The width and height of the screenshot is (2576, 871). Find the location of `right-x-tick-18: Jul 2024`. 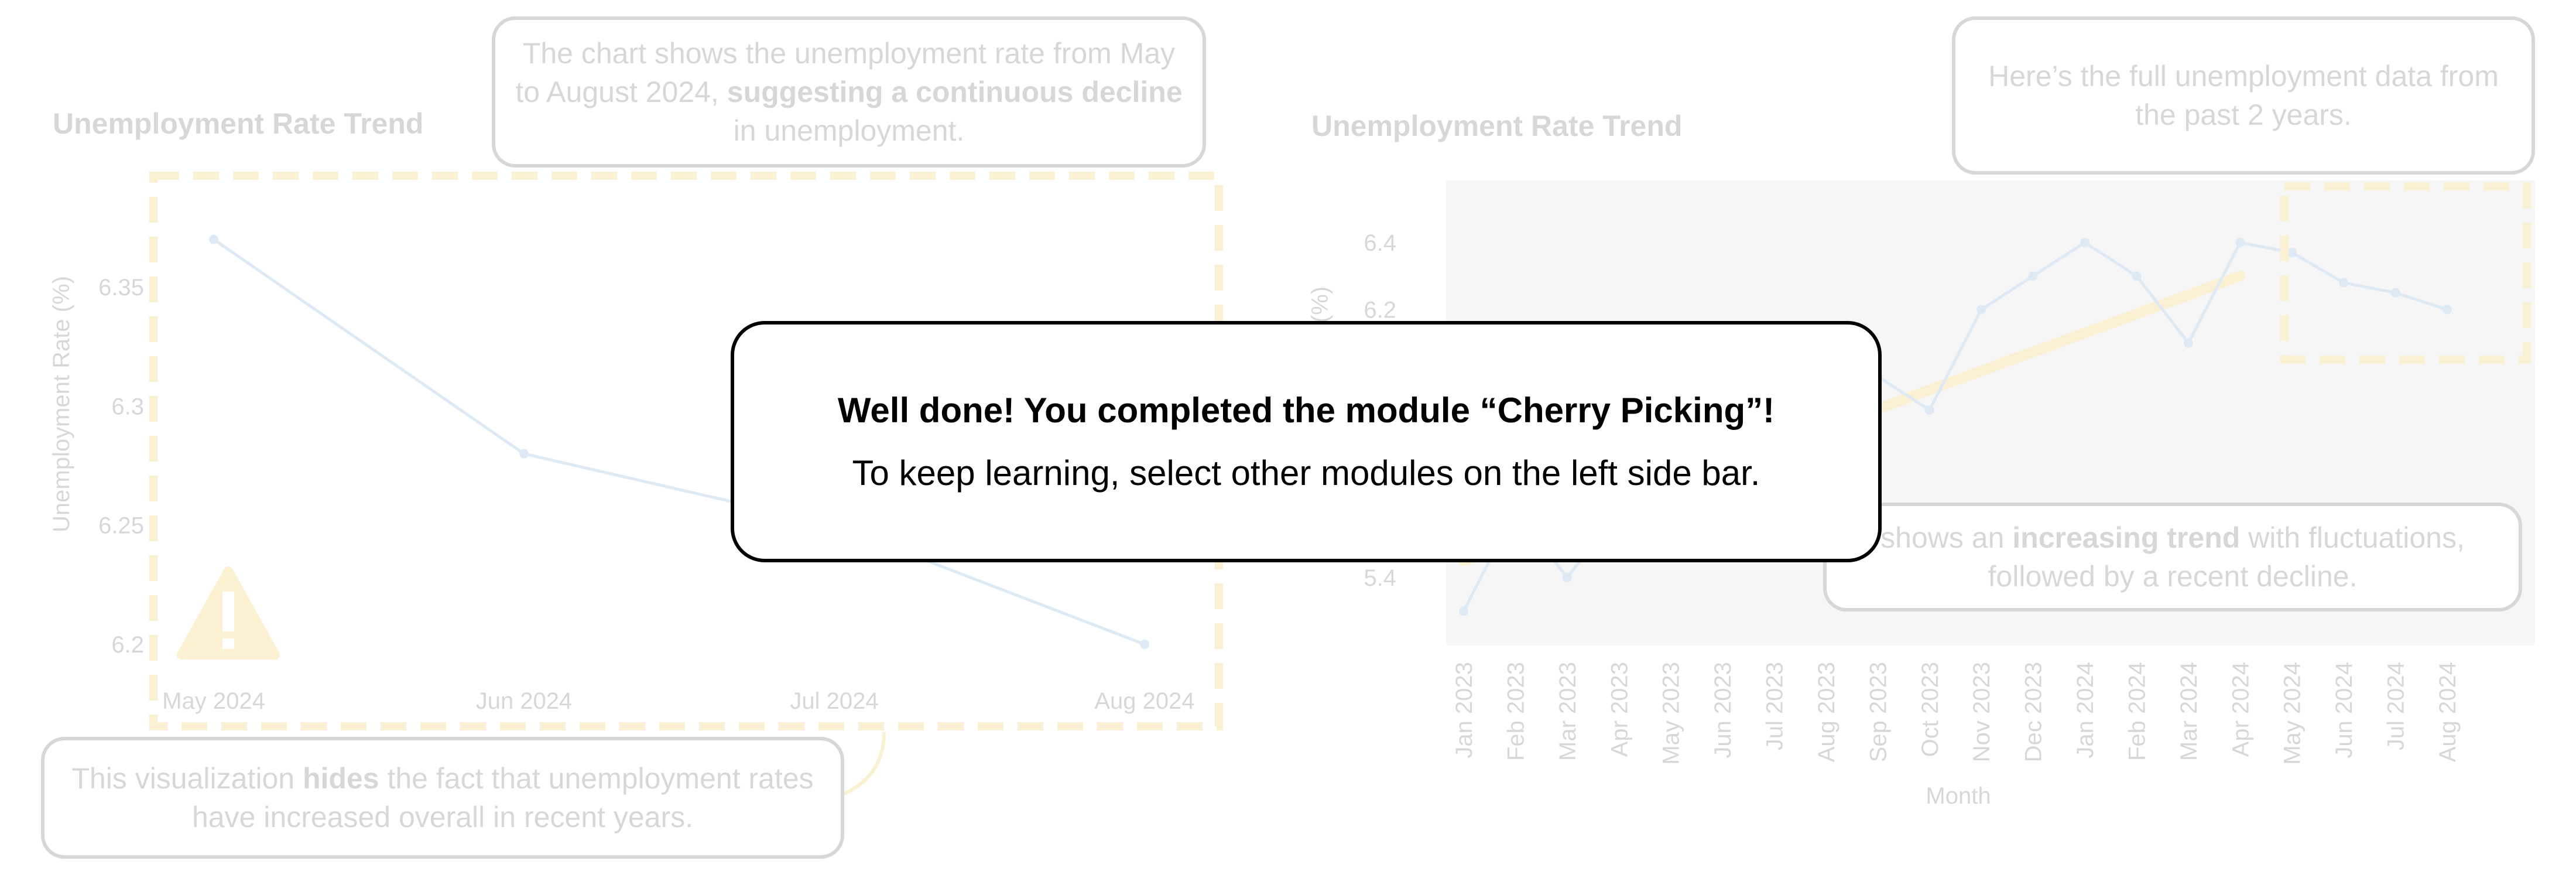

right-x-tick-18: Jul 2024 is located at coordinates (2396, 706).